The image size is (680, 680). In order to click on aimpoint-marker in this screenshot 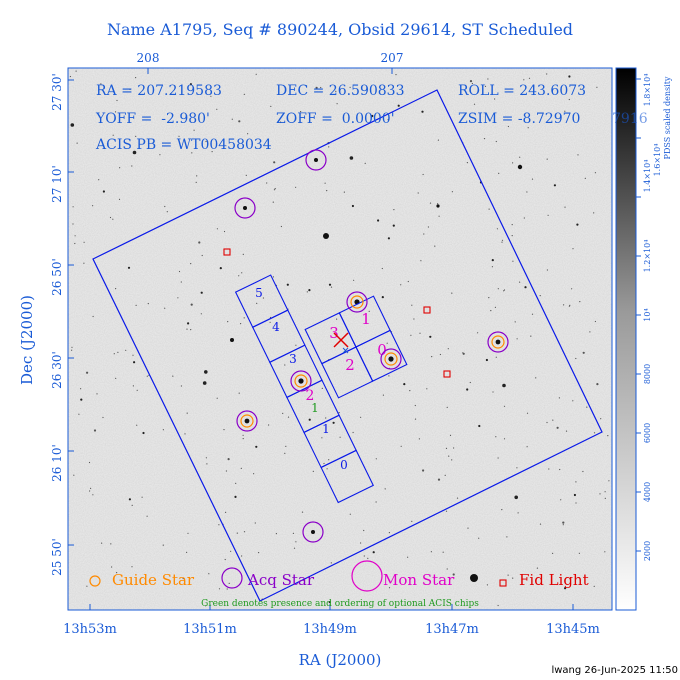, I will do `click(341, 340)`.